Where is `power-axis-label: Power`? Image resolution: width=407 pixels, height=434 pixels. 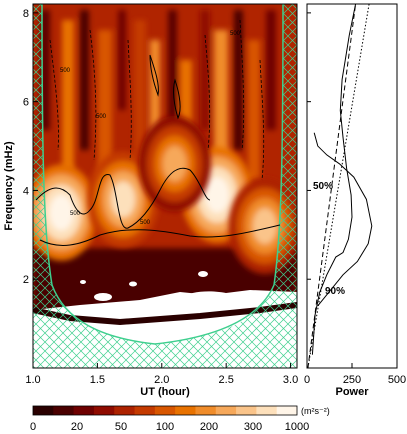
power-axis-label: Power is located at coordinates (352, 392).